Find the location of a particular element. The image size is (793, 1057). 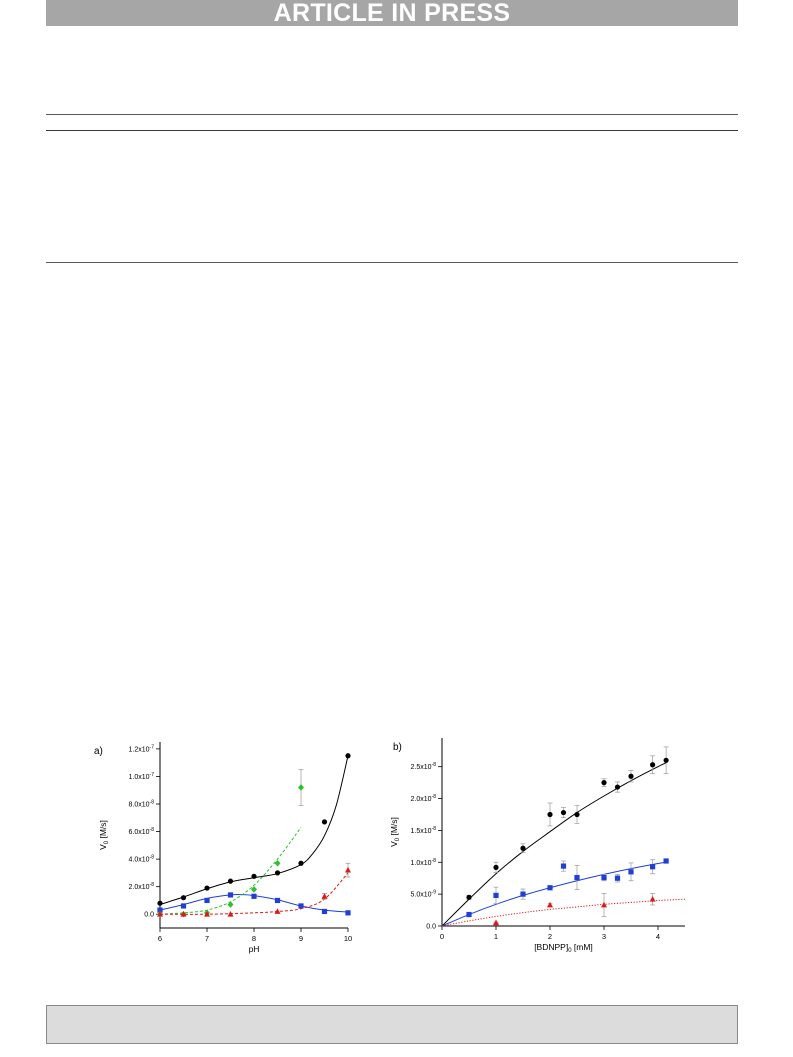

x-tick-label: 0 is located at coordinates (442, 936).